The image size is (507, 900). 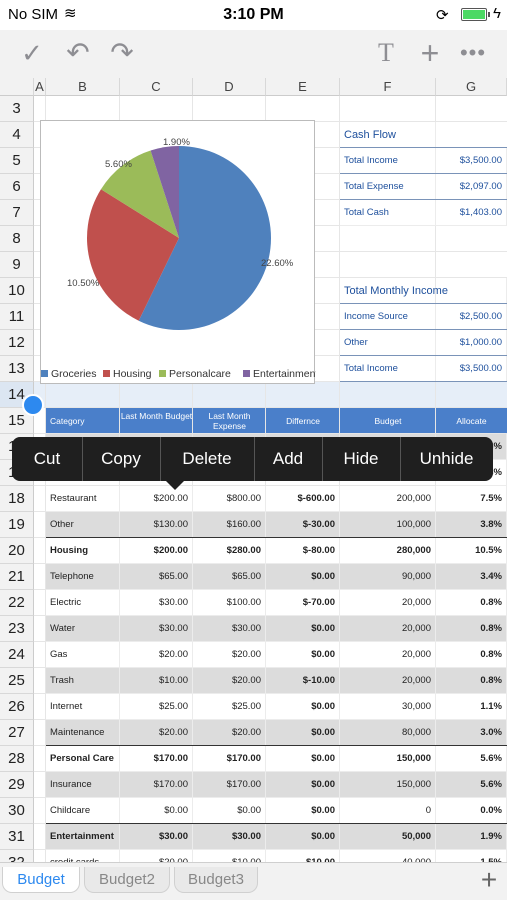 What do you see at coordinates (83, 629) in the screenshot?
I see `table-cell-cat: Water` at bounding box center [83, 629].